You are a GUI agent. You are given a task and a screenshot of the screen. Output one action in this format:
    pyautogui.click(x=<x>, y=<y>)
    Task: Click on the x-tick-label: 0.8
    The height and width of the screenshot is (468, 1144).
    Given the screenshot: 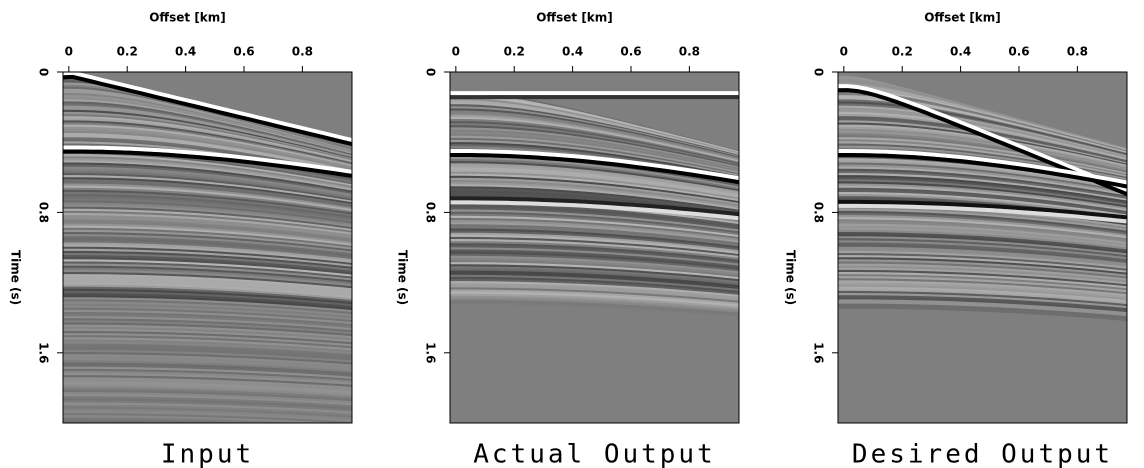 What is the action you would take?
    pyautogui.click(x=1077, y=52)
    